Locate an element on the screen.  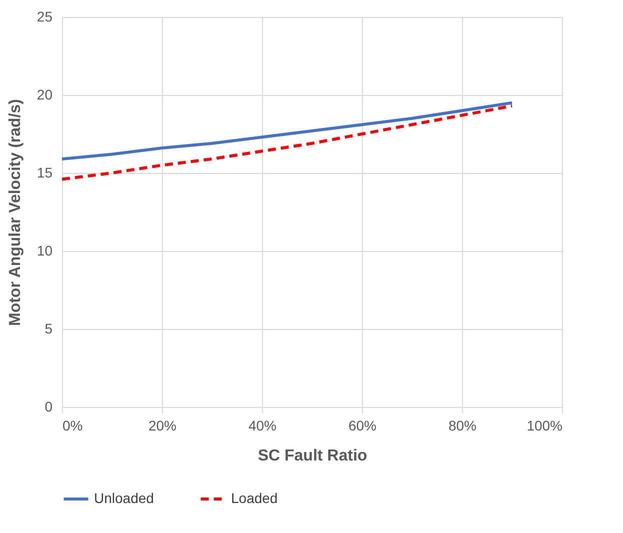
y-tick-label: 25 is located at coordinates (44, 16).